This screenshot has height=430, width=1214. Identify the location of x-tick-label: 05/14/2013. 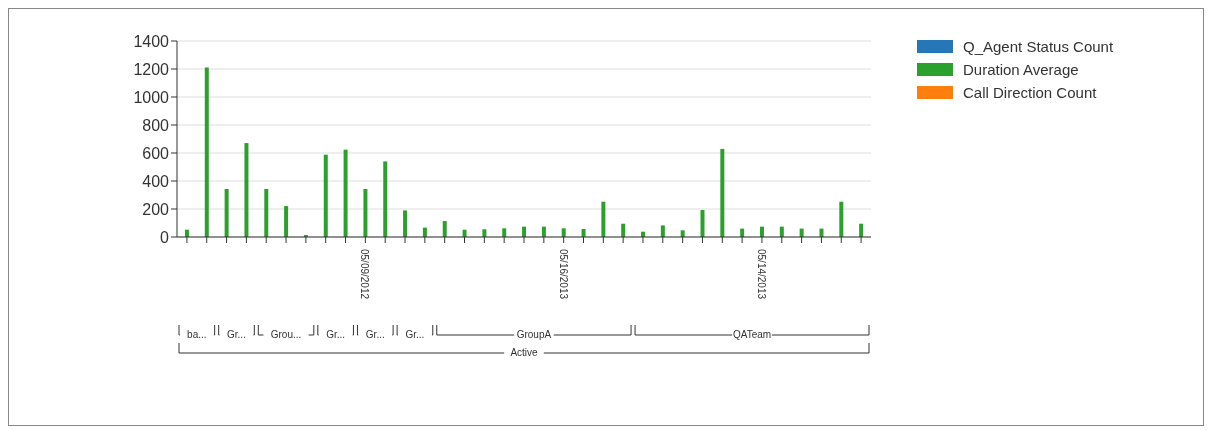
(761, 274).